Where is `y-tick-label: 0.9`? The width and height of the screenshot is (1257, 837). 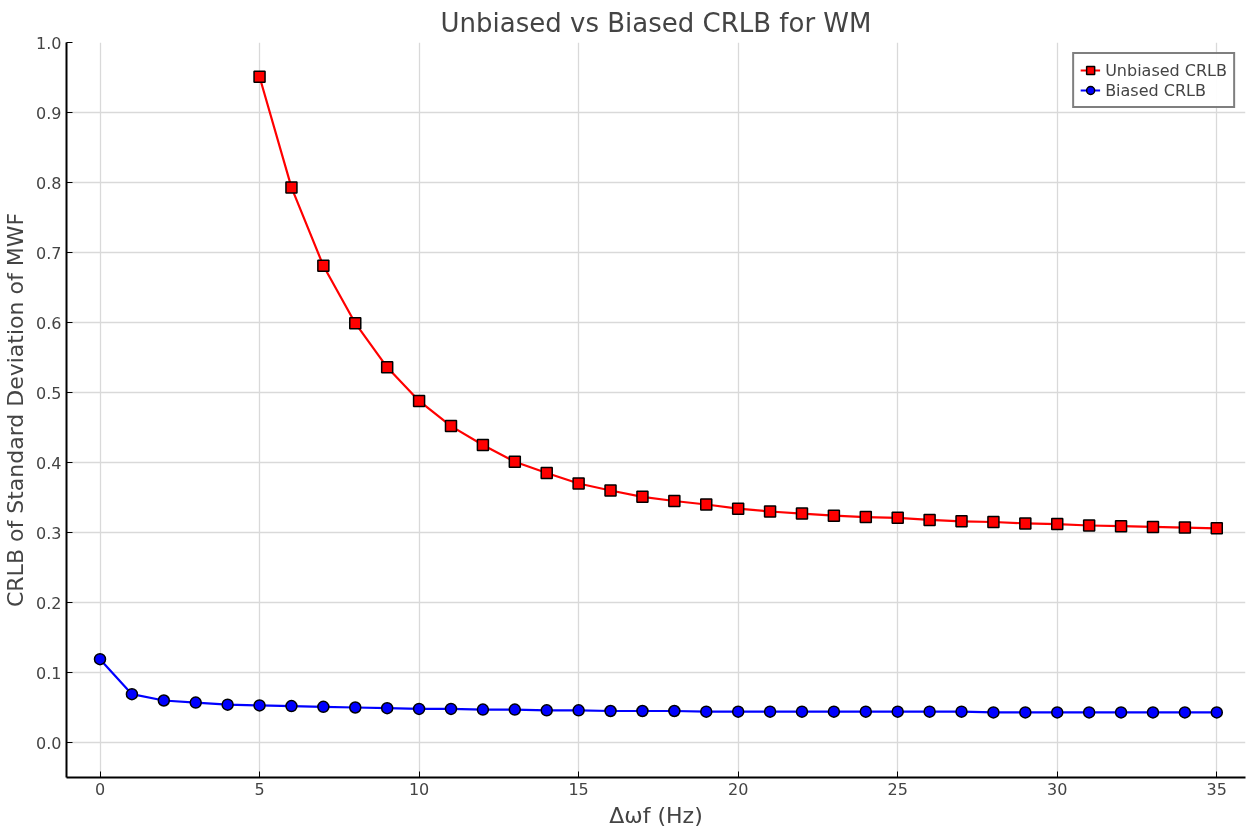
y-tick-label: 0.9 is located at coordinates (49, 113).